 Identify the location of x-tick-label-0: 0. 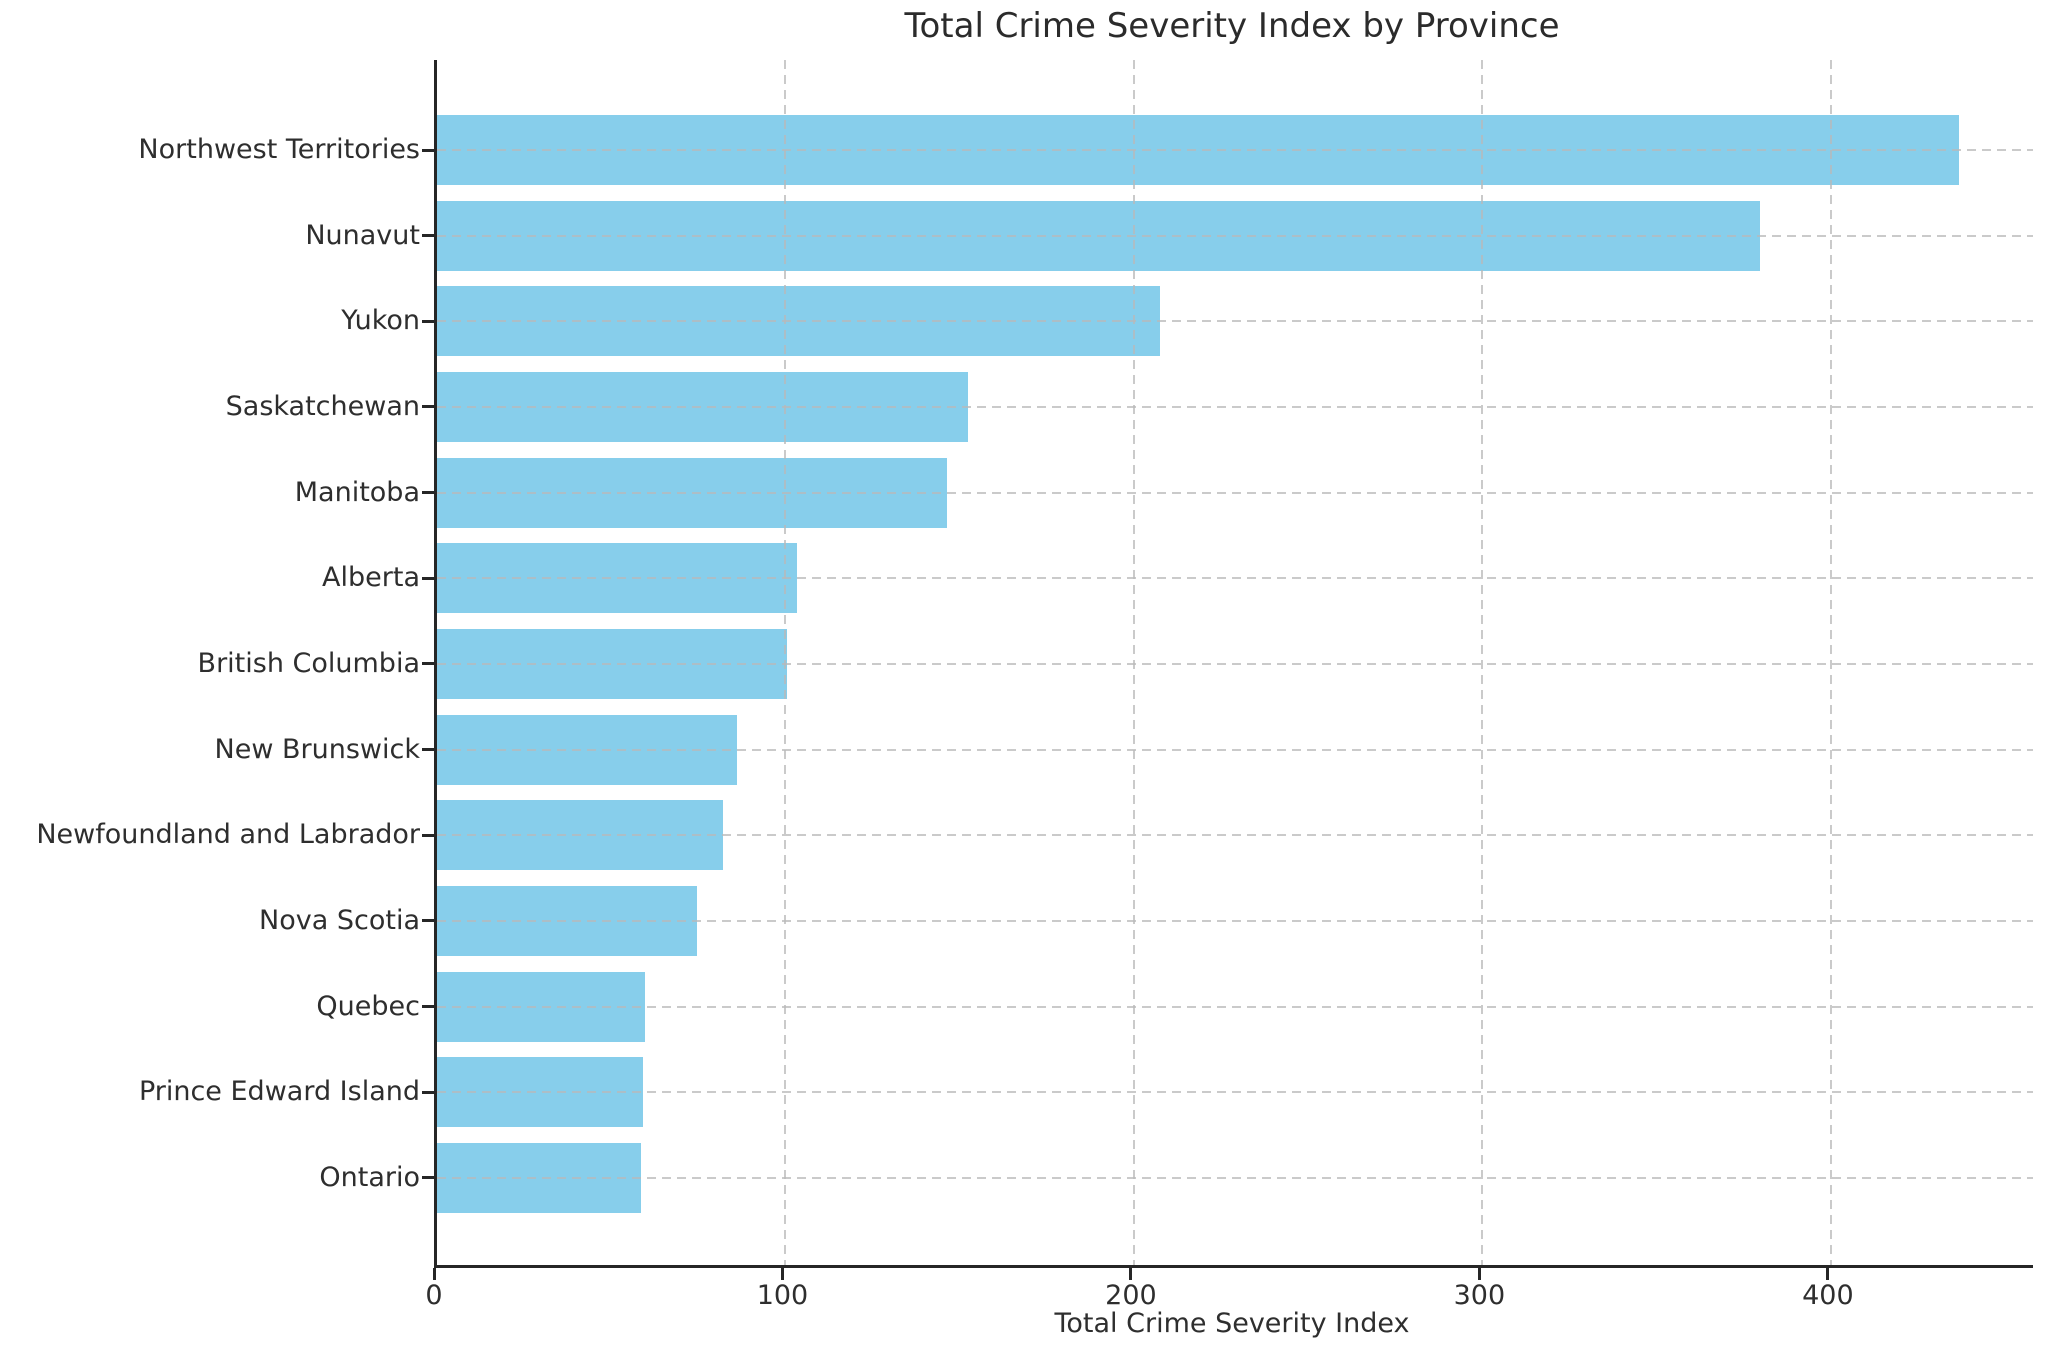
(434, 1295).